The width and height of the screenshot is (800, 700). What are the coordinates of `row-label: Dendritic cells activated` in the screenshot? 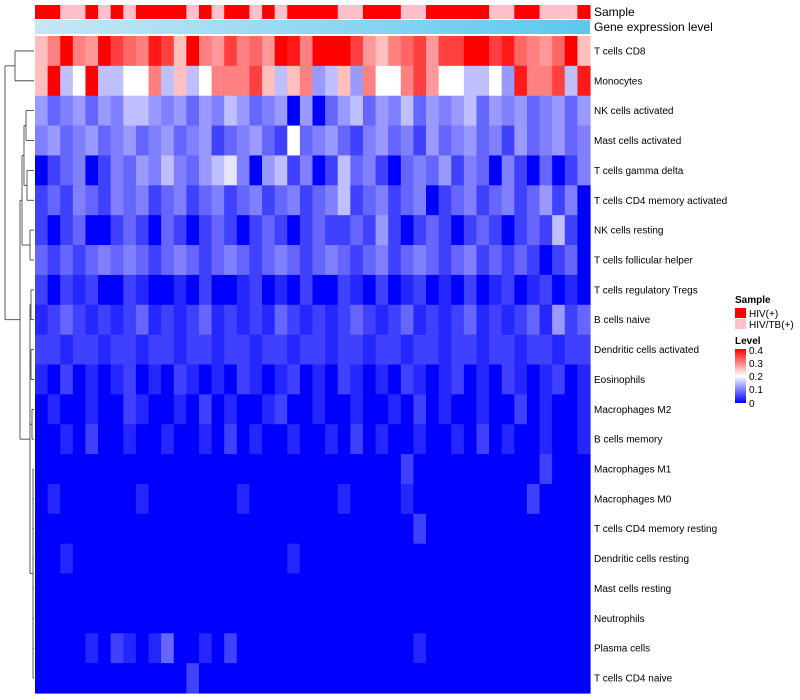 It's located at (646, 350).